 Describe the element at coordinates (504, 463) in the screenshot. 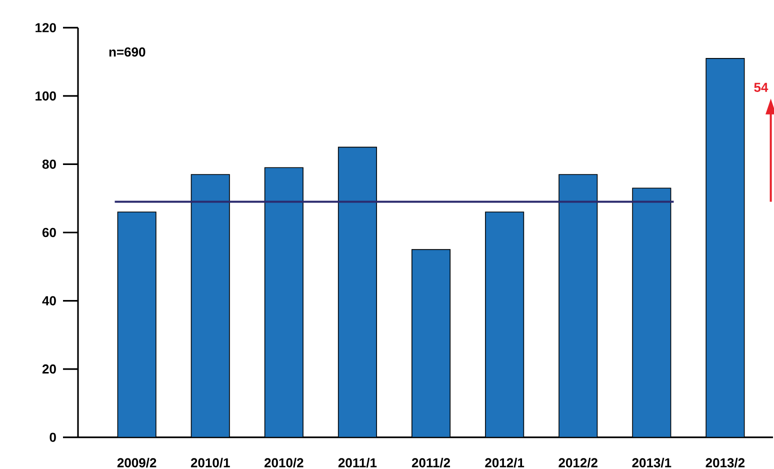

I see `x-tick-label: 2012/1` at that location.